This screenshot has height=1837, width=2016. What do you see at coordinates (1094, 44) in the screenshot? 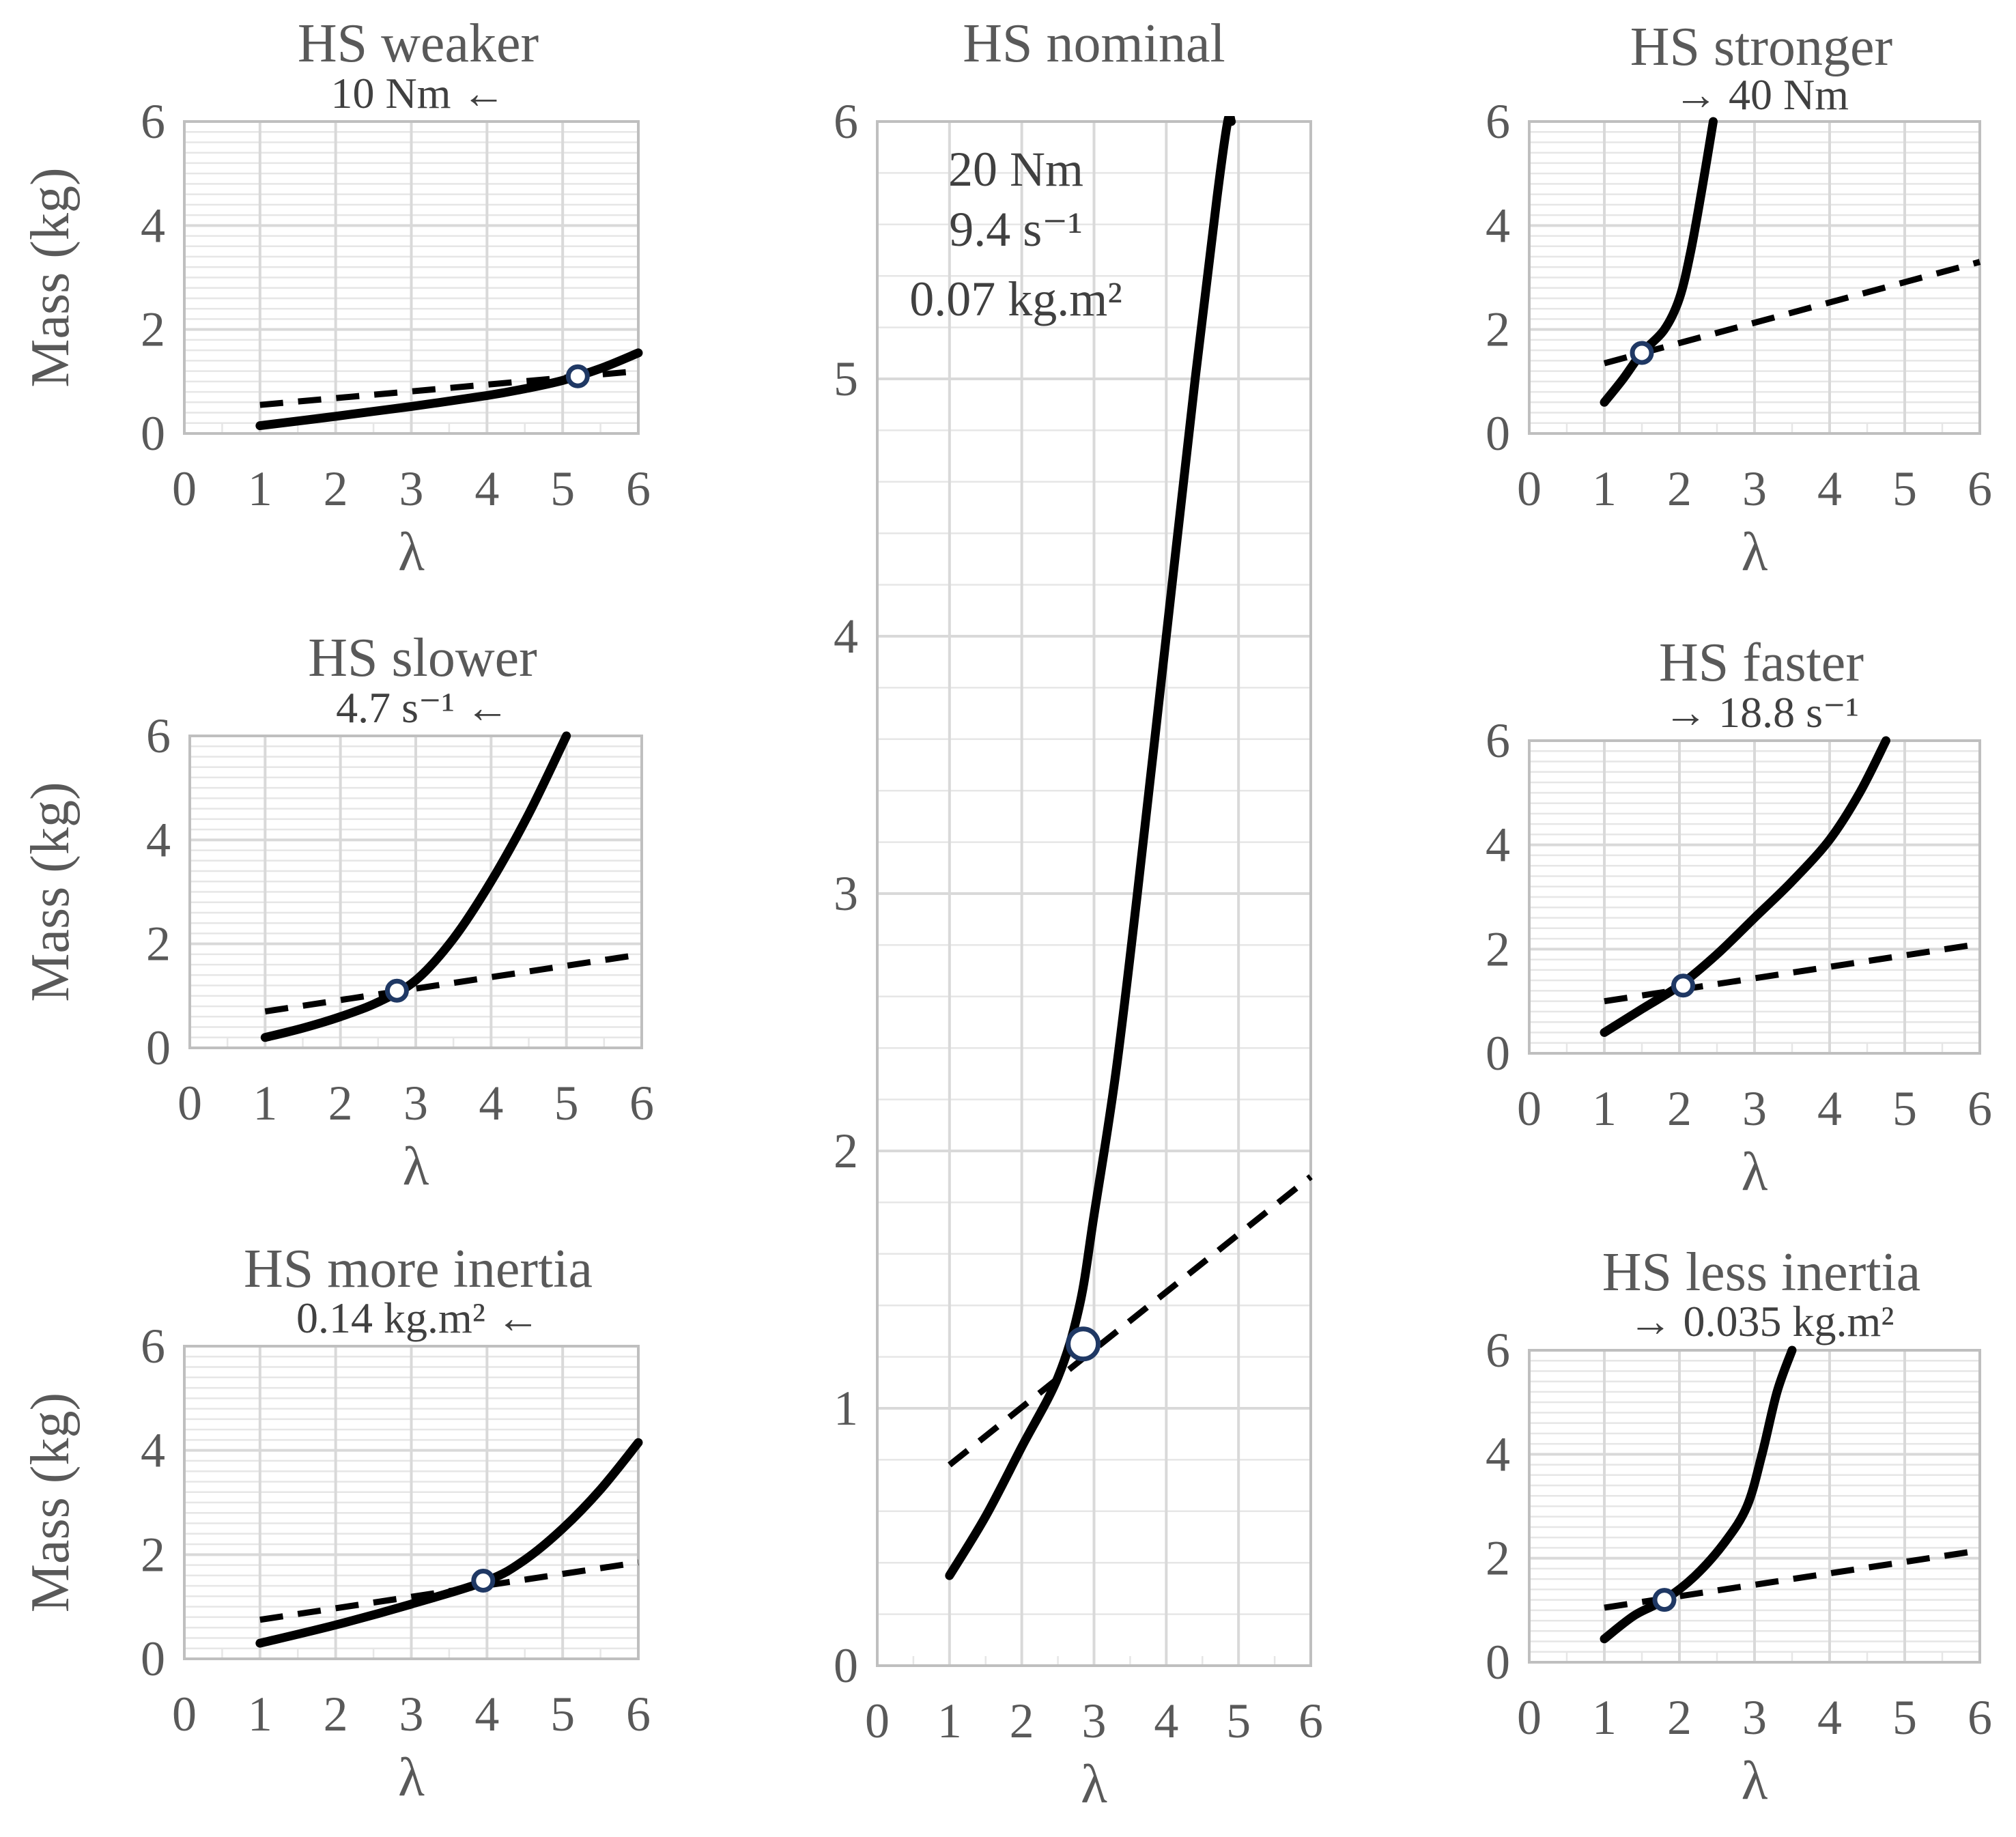
I see `panel-title: HS nominal` at bounding box center [1094, 44].